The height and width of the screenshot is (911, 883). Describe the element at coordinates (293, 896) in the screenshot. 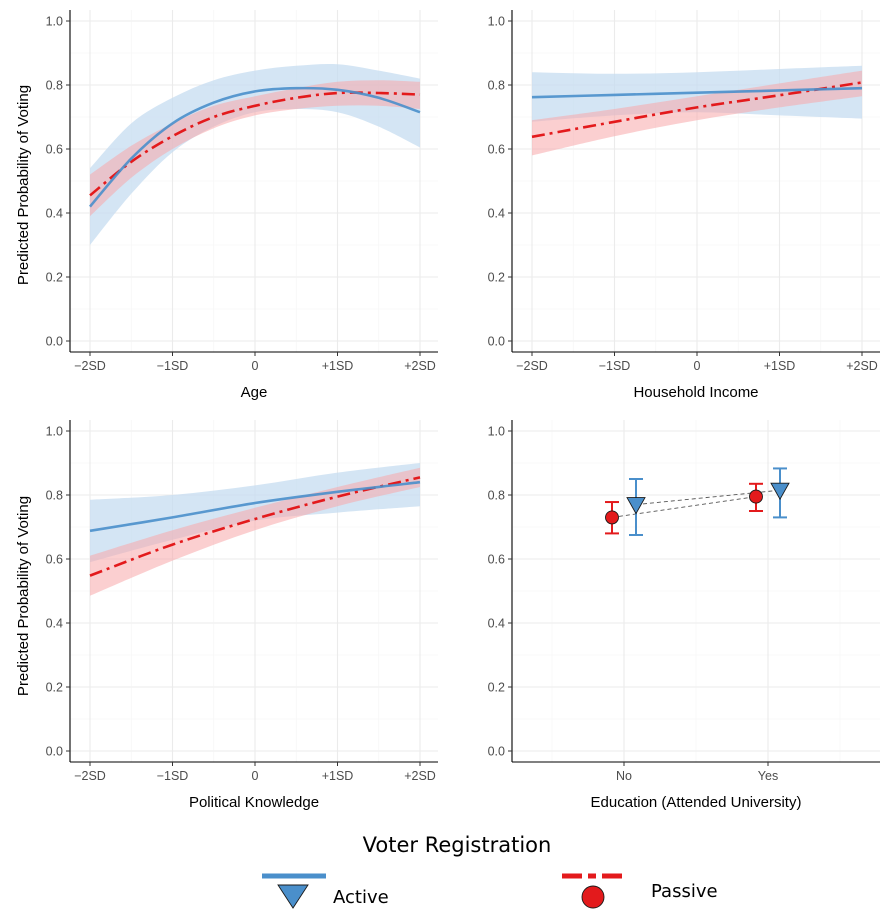

I see `legend-marker-active` at that location.